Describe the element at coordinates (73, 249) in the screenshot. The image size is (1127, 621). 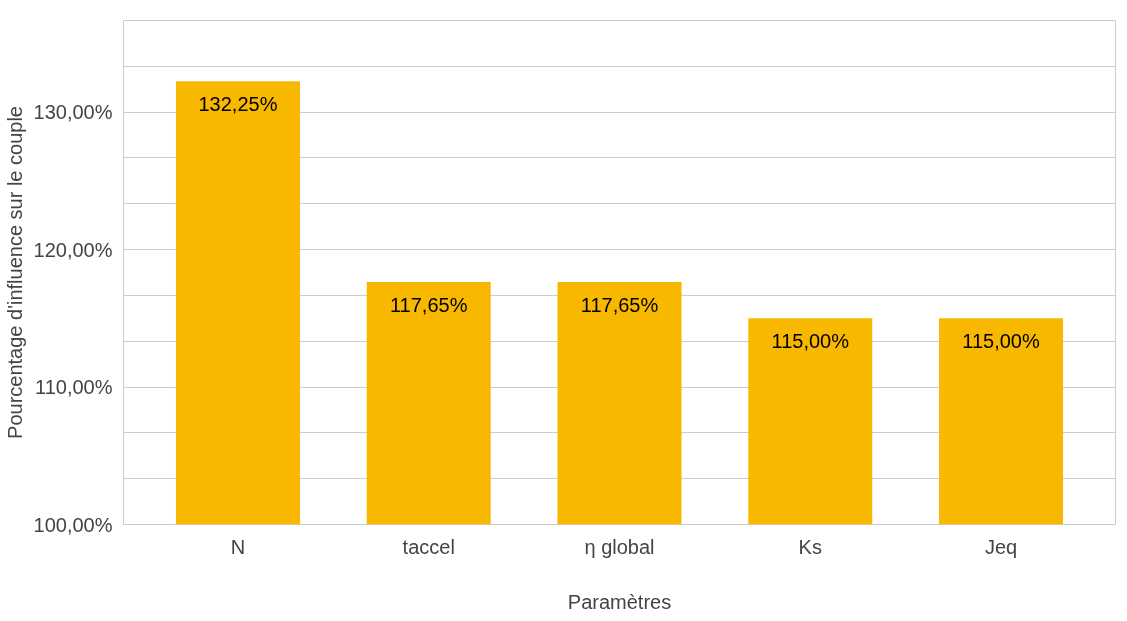
I see `y-tick-label: 120,00%` at that location.